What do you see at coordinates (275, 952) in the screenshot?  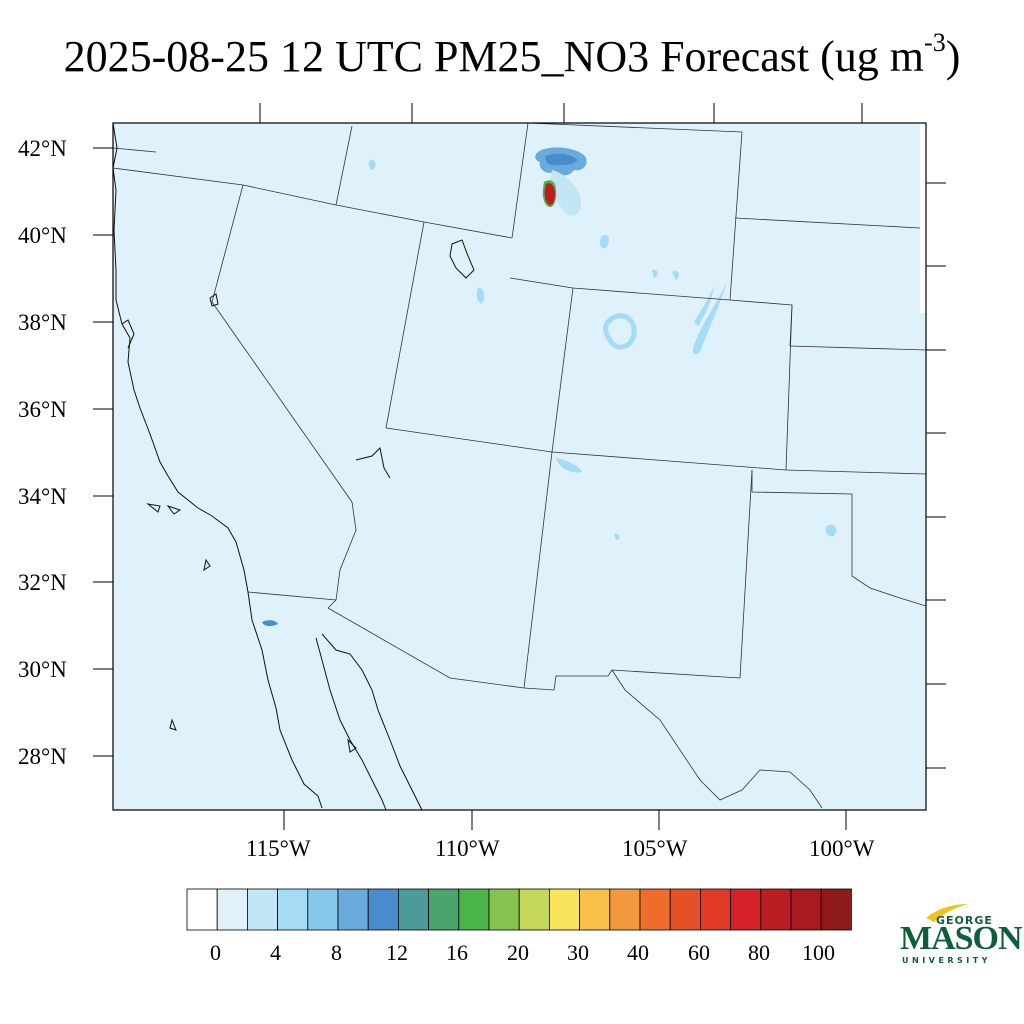 I see `colorbar-label-4: 4` at bounding box center [275, 952].